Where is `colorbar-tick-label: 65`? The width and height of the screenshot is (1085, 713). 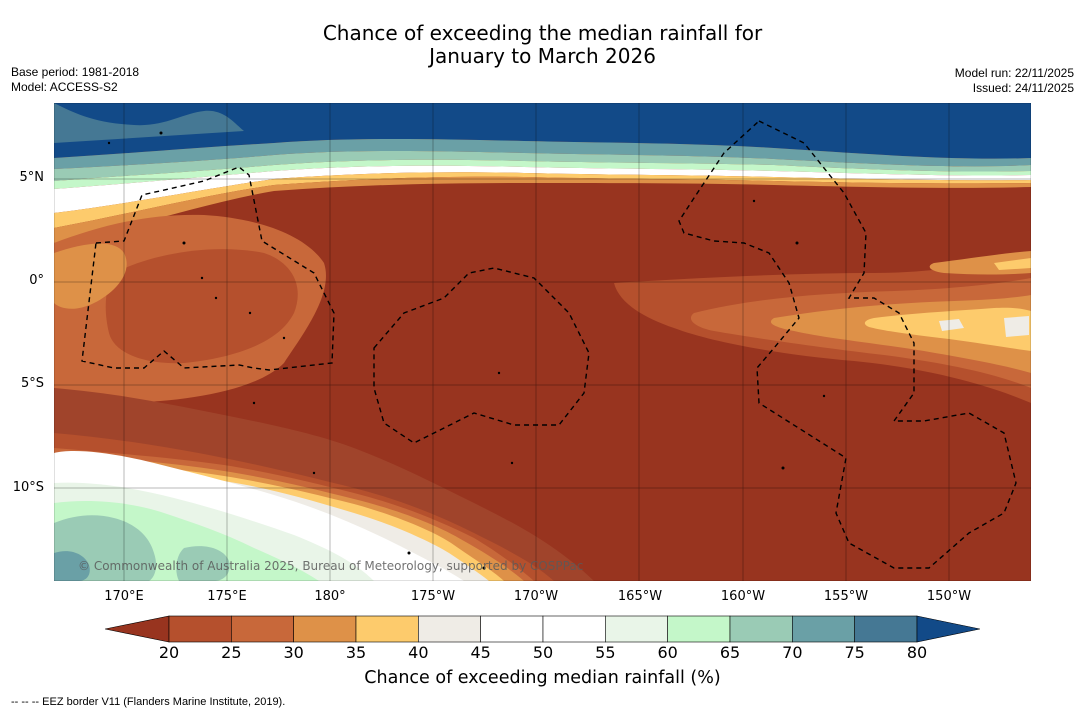 colorbar-tick-label: 65 is located at coordinates (730, 652).